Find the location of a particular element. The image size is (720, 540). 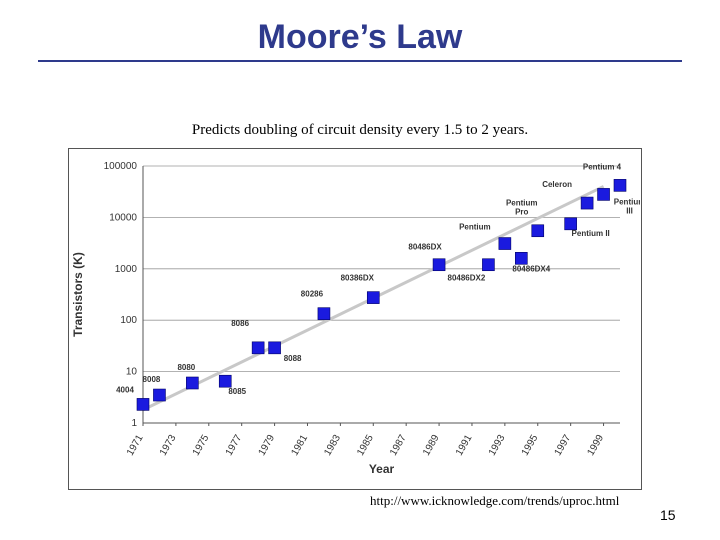

x-tick-label: 1995 is located at coordinates (530, 445).